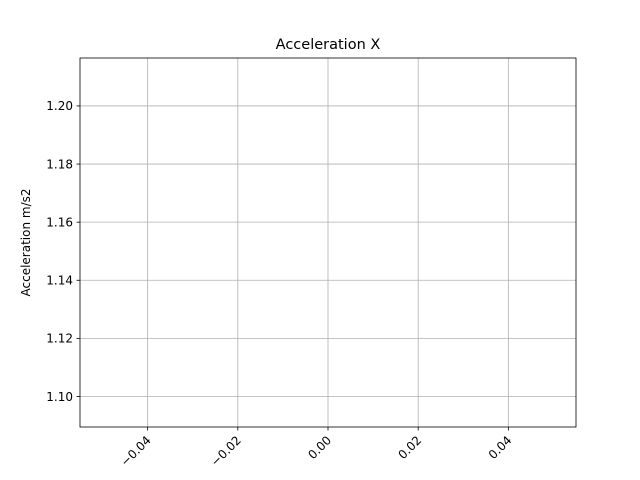 The width and height of the screenshot is (640, 480). Describe the element at coordinates (26, 243) in the screenshot. I see `y-axis-label: Acceleration m/s2` at that location.